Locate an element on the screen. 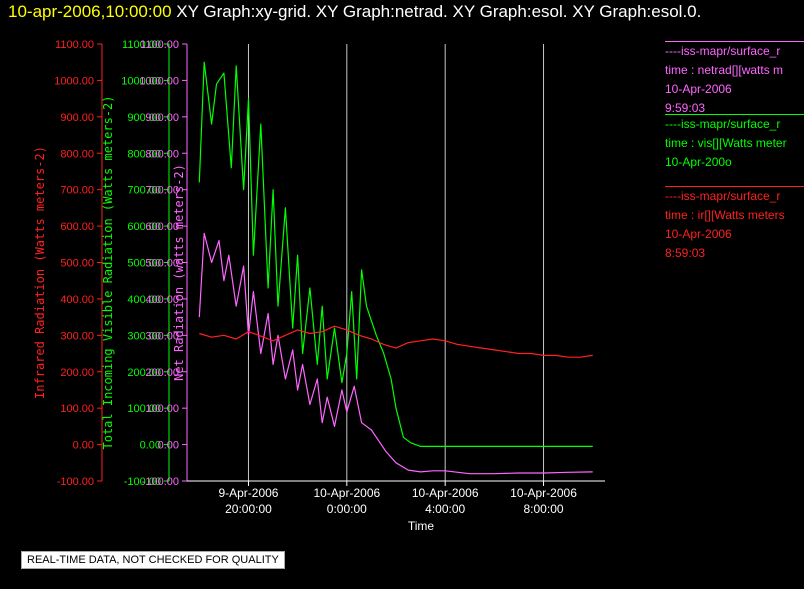  legend-ir-line: 8:59:03 is located at coordinates (685, 253).